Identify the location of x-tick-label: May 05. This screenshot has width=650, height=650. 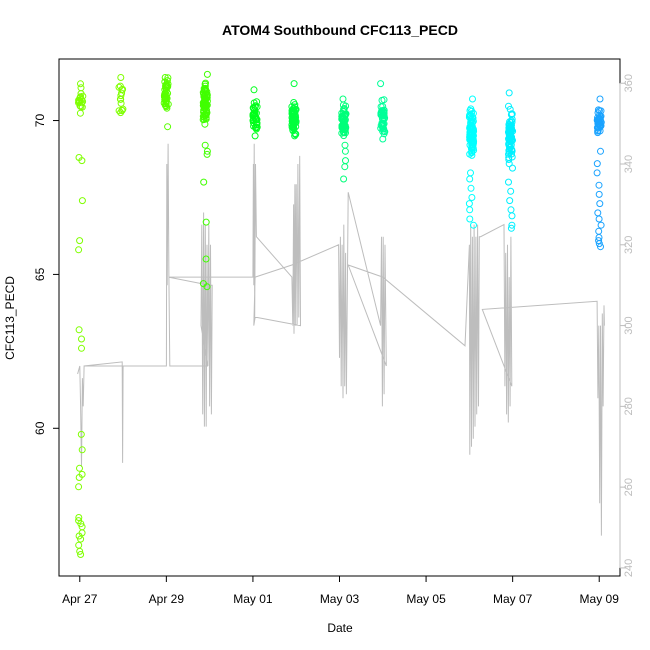
(426, 599).